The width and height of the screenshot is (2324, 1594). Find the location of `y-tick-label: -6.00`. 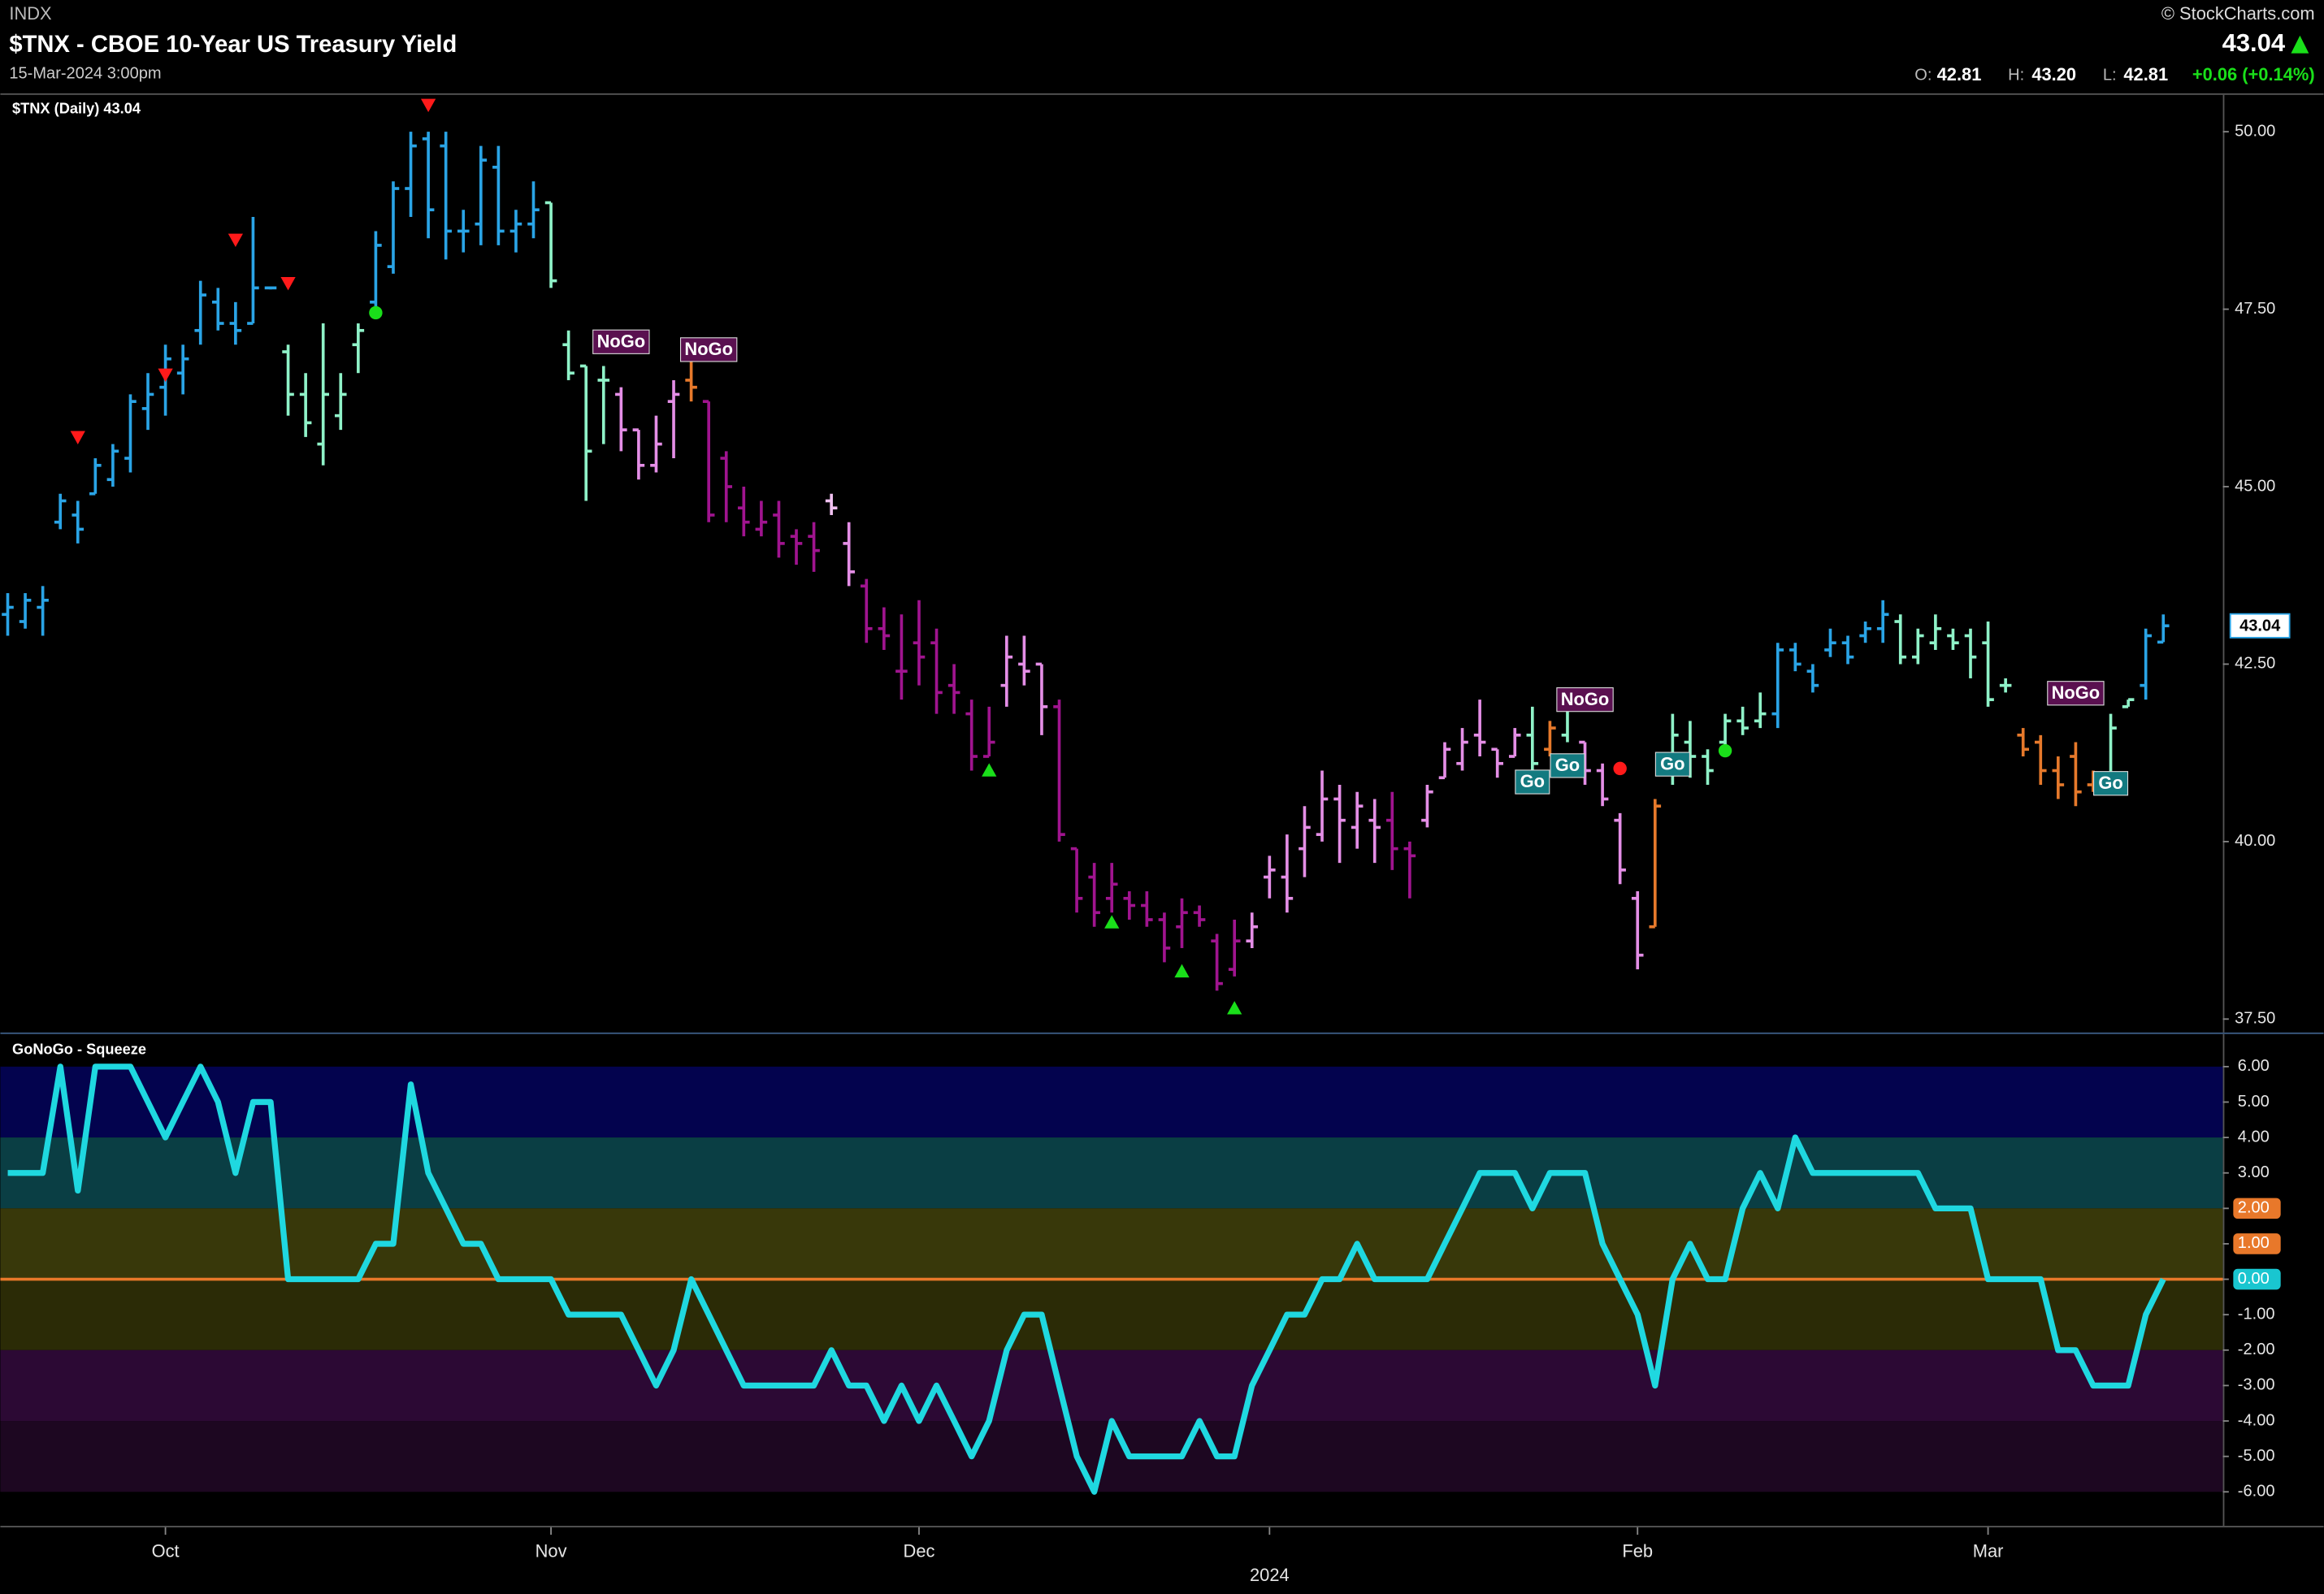

y-tick-label: -6.00 is located at coordinates (2257, 1492).